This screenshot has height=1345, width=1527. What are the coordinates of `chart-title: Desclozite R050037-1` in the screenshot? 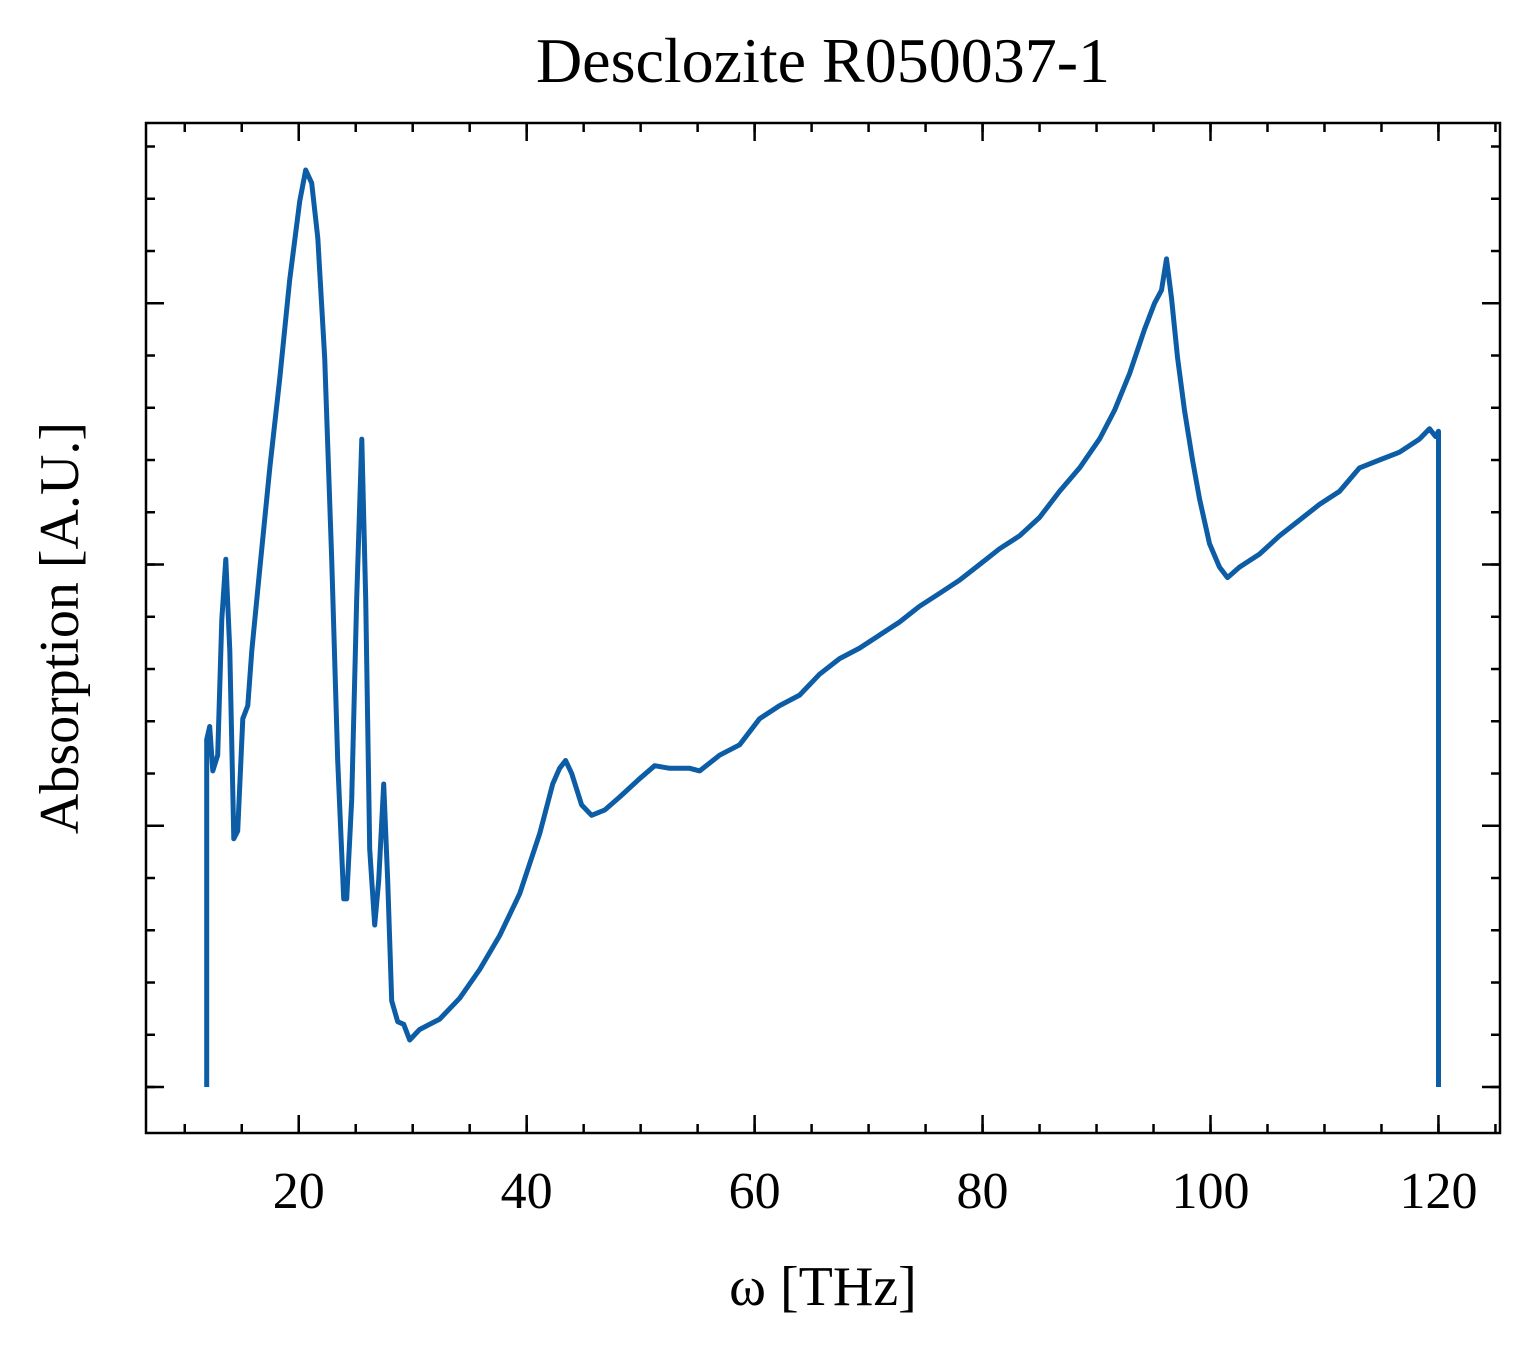 It's located at (823, 60).